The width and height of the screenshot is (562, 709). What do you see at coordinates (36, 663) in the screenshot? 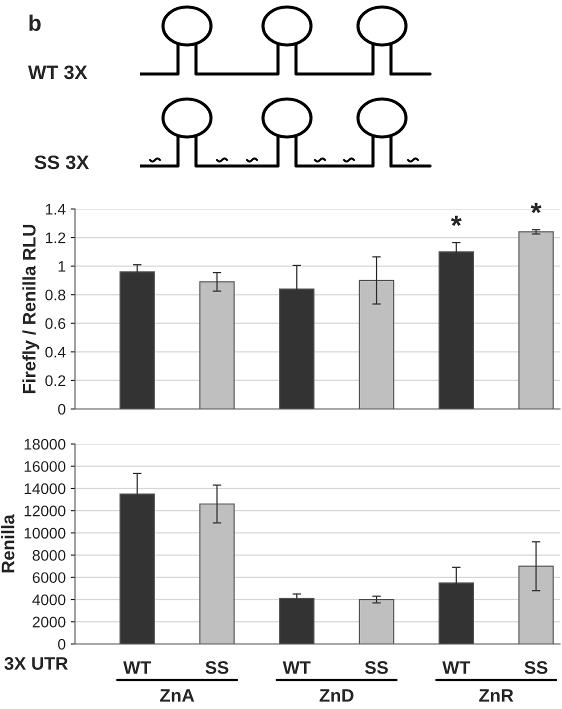
I see `text: 3X UTR` at bounding box center [36, 663].